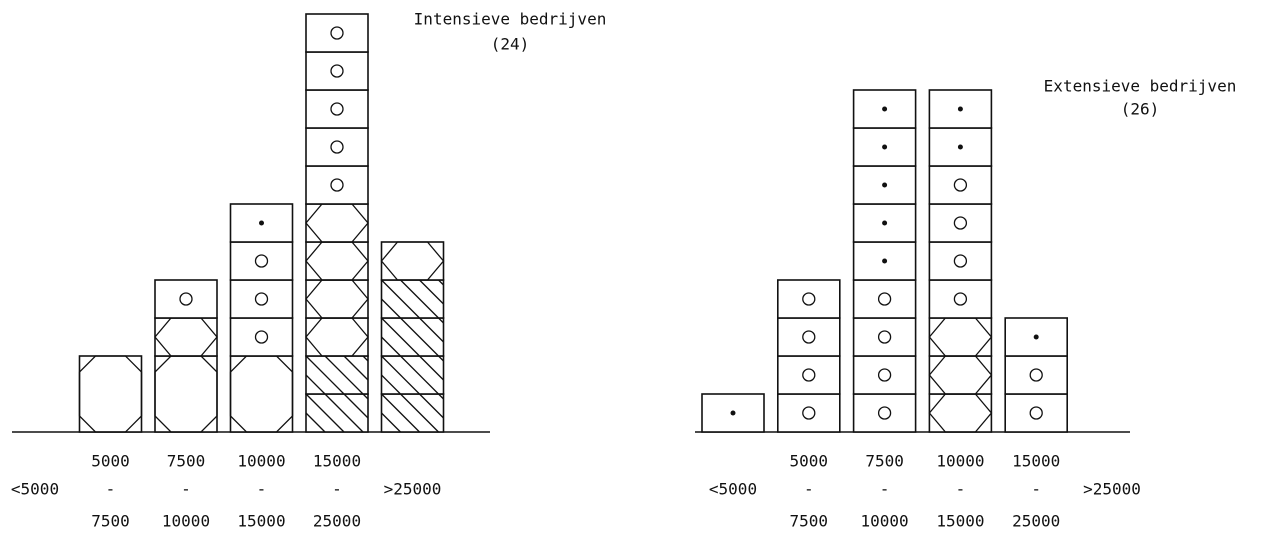 This screenshot has width=1278, height=540. Describe the element at coordinates (510, 19) in the screenshot. I see `chart-title: Intensieve bedrijven` at that location.